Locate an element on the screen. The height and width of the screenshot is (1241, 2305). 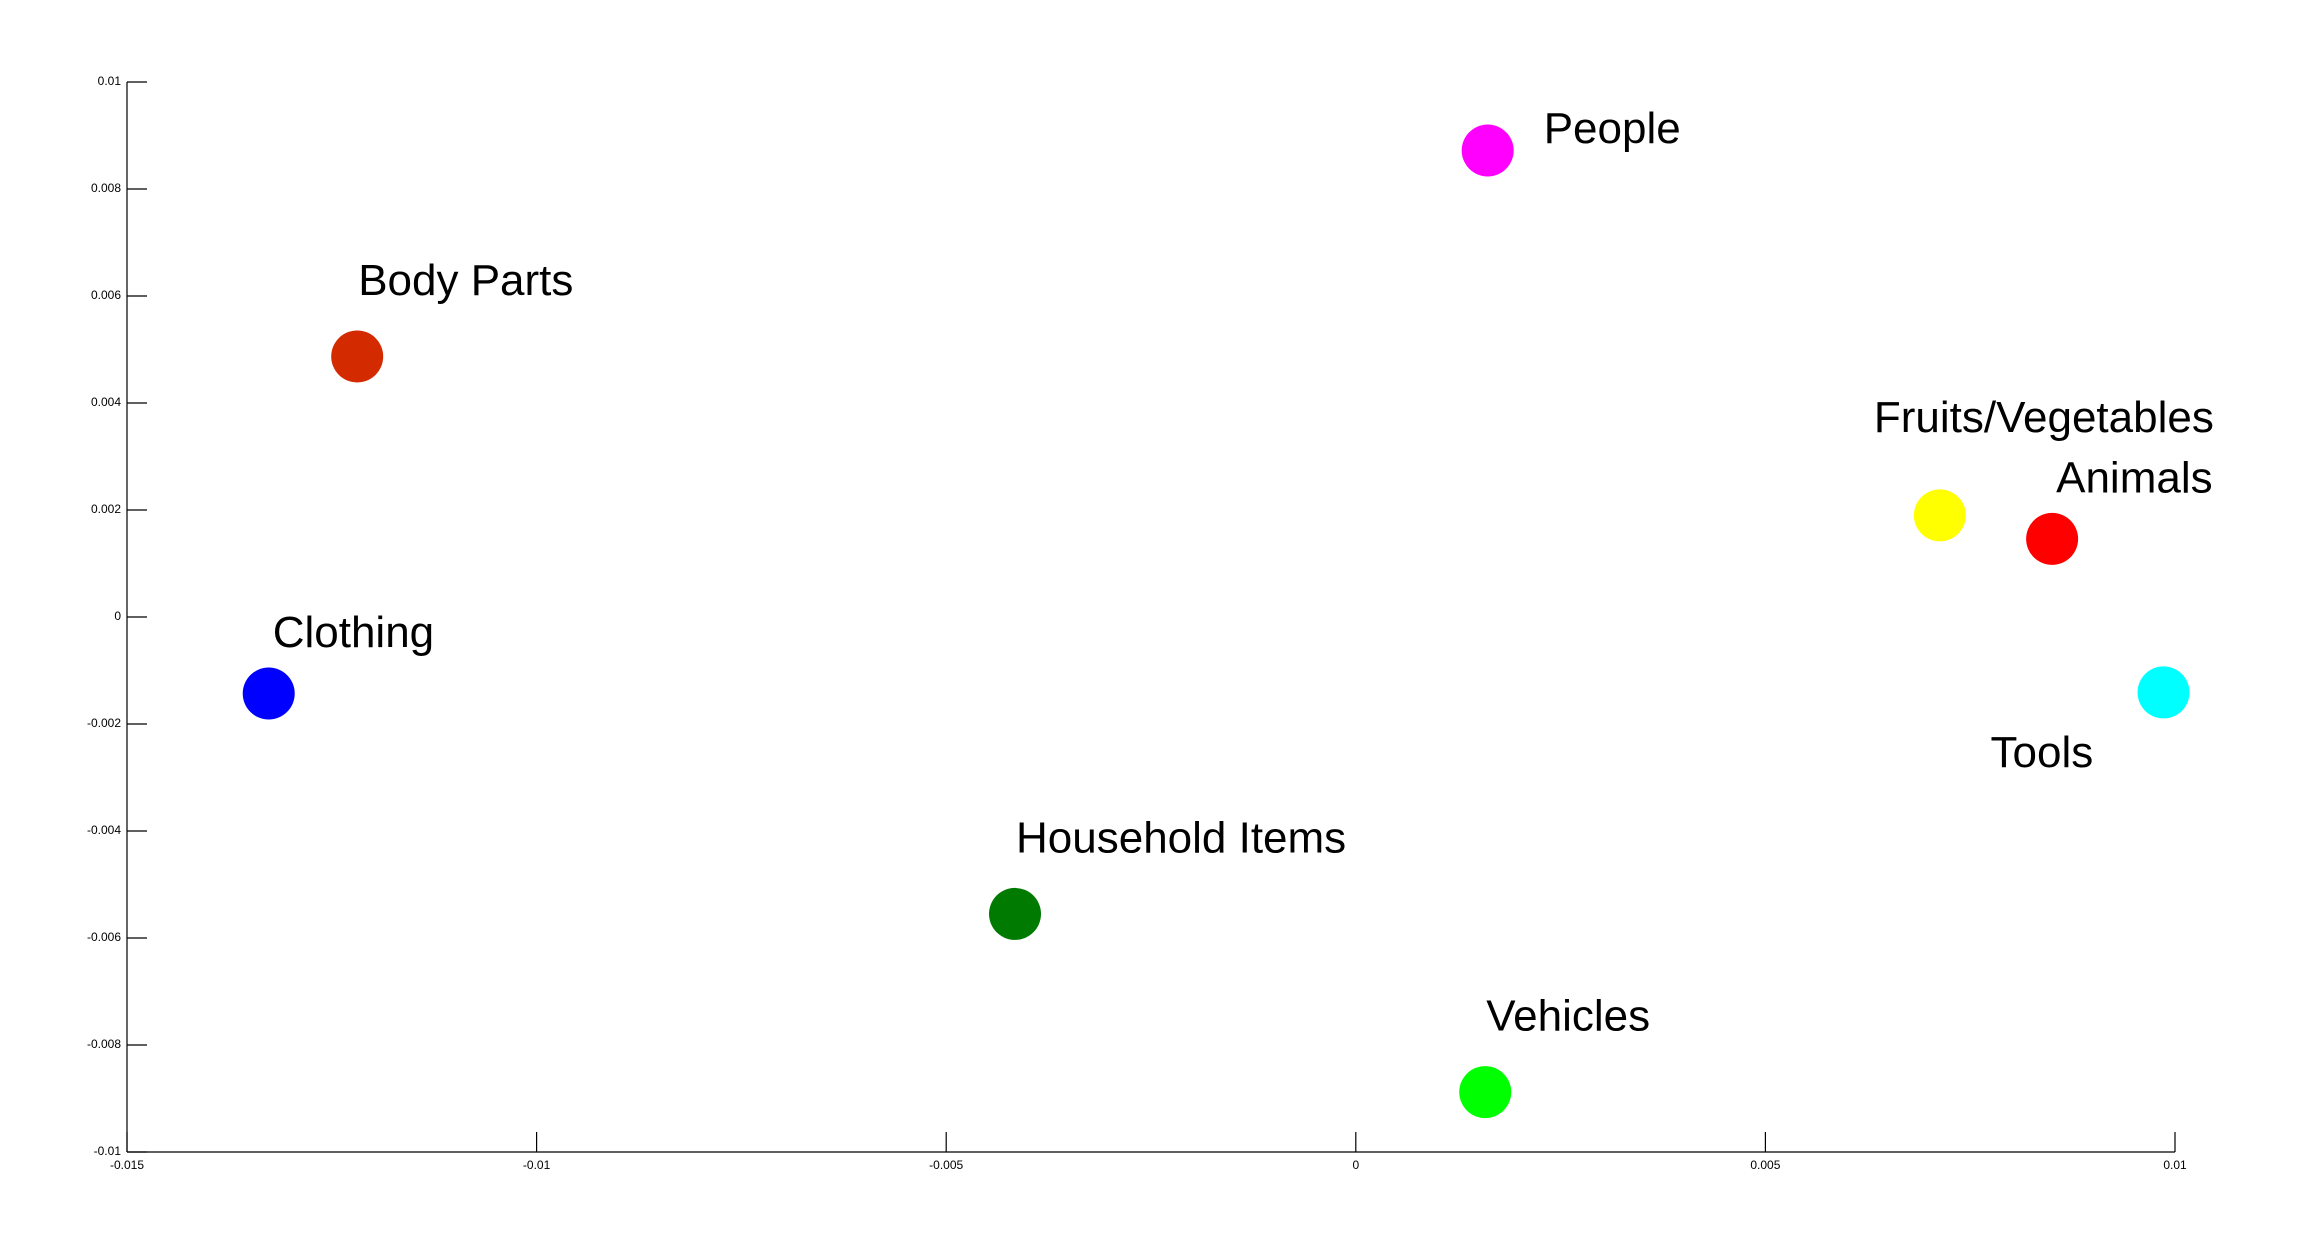
y-tick-label: -0.008 is located at coordinates (104, 1044).